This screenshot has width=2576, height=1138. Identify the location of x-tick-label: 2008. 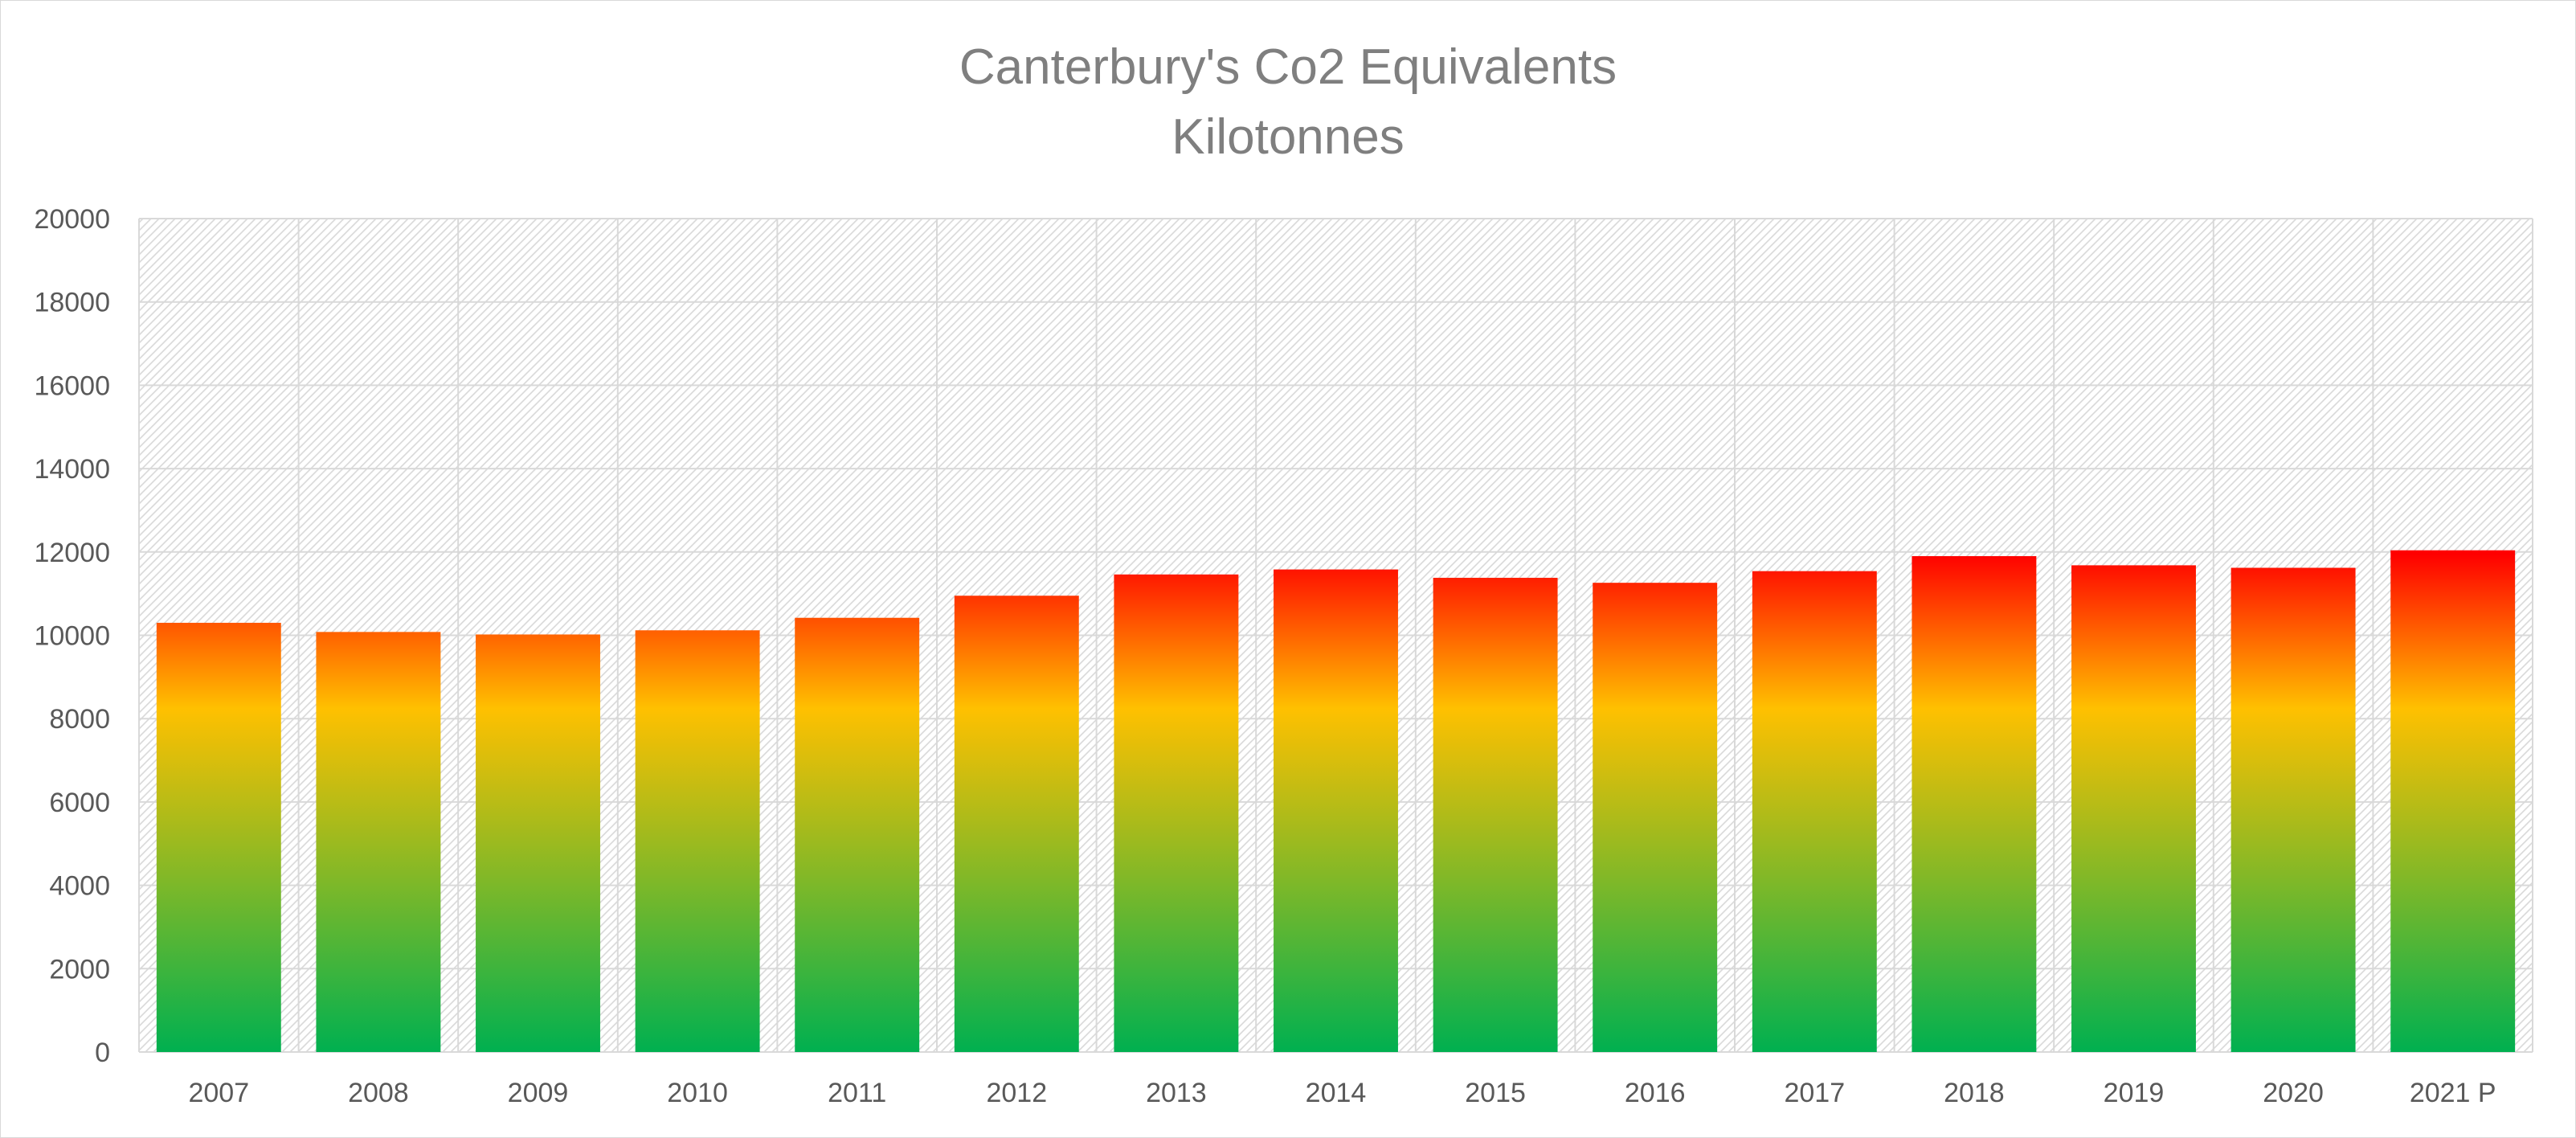
(379, 1093).